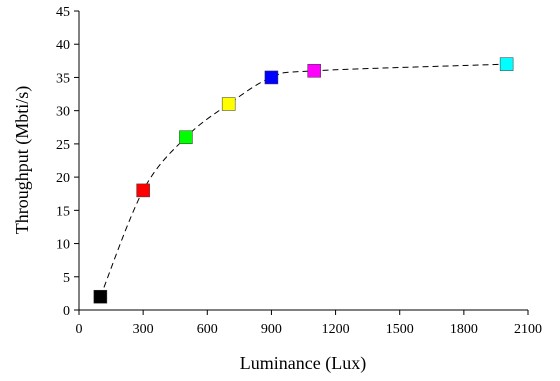 The height and width of the screenshot is (381, 560). What do you see at coordinates (63, 78) in the screenshot?
I see `y-tick-label: 35` at bounding box center [63, 78].